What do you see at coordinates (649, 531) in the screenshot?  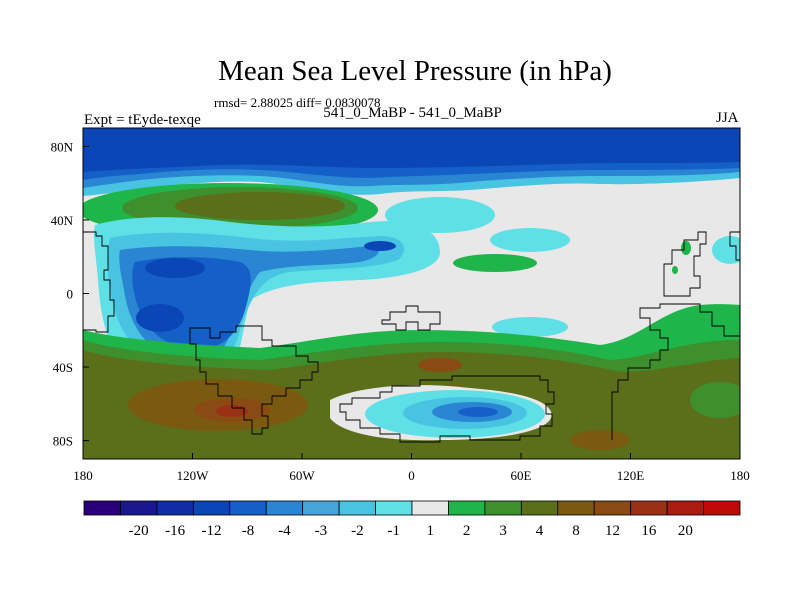 I see `colorbar-label: 16` at bounding box center [649, 531].